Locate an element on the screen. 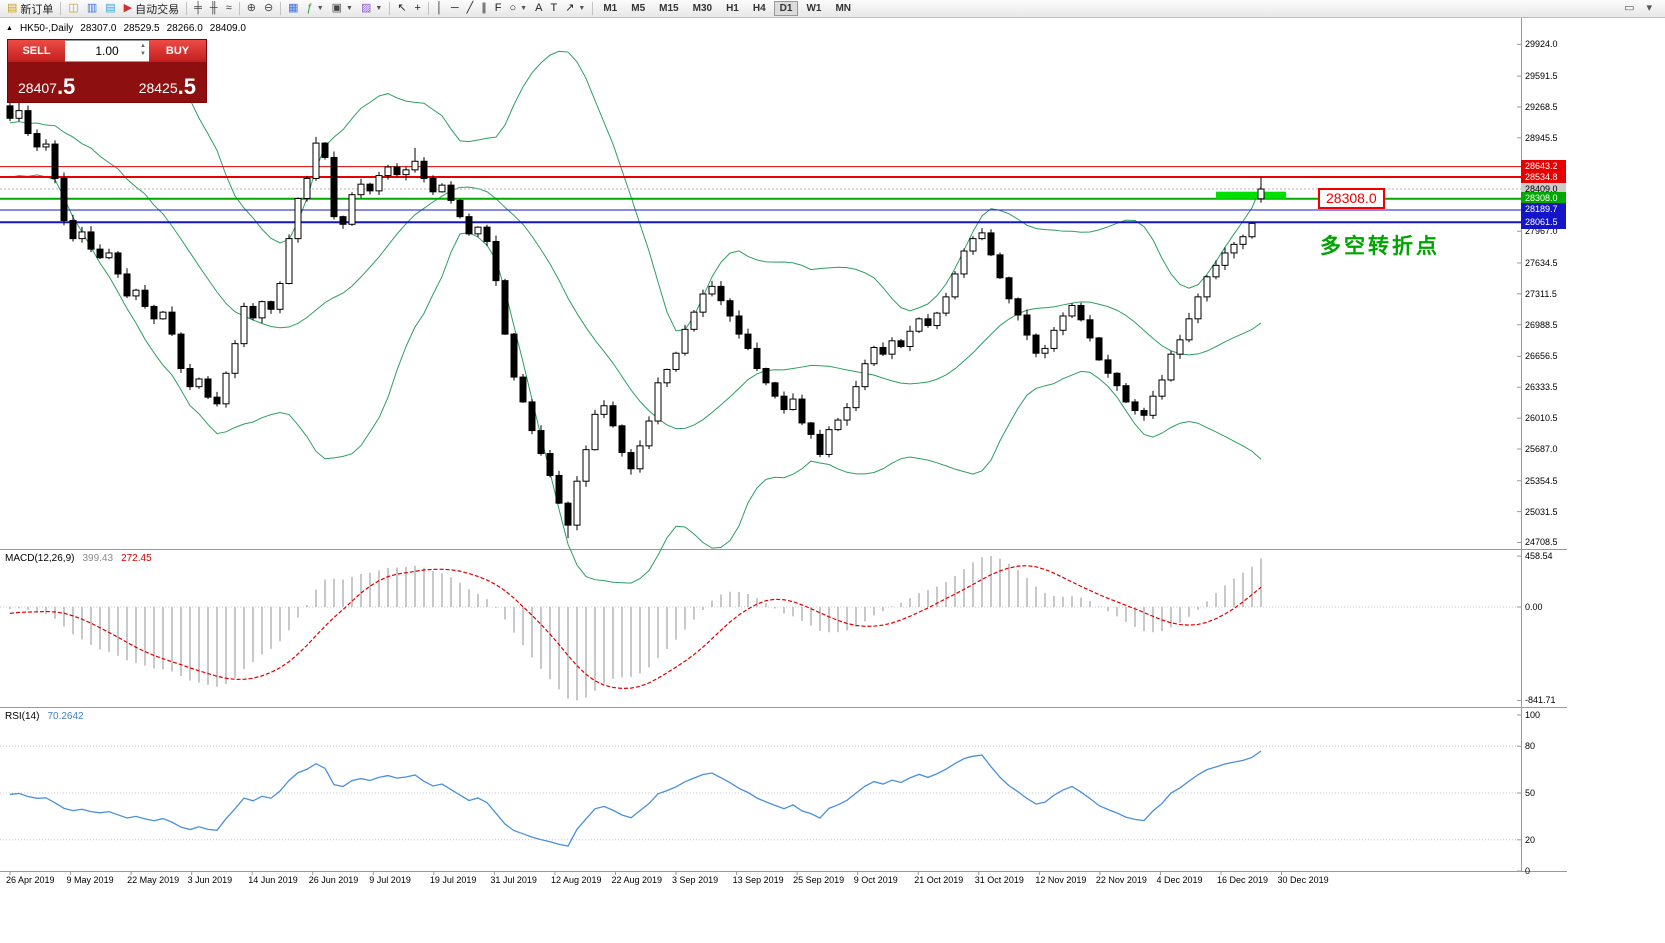  macd-value-main: 399.43 is located at coordinates (98, 558).